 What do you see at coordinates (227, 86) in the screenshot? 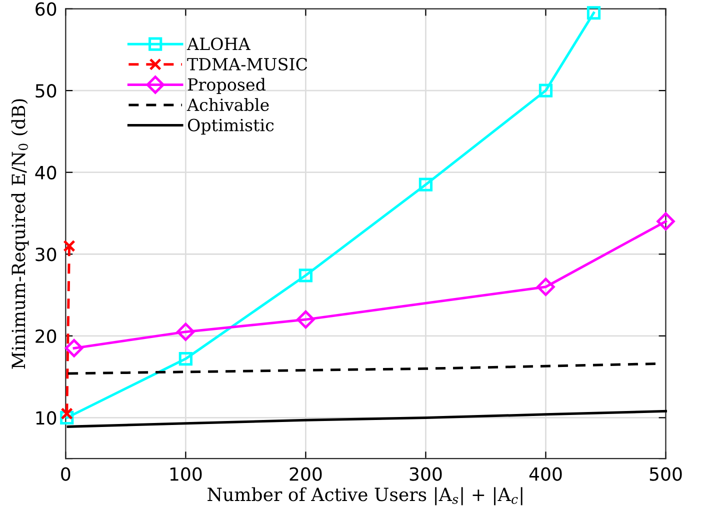
I see `legend-label: Proposed` at bounding box center [227, 86].